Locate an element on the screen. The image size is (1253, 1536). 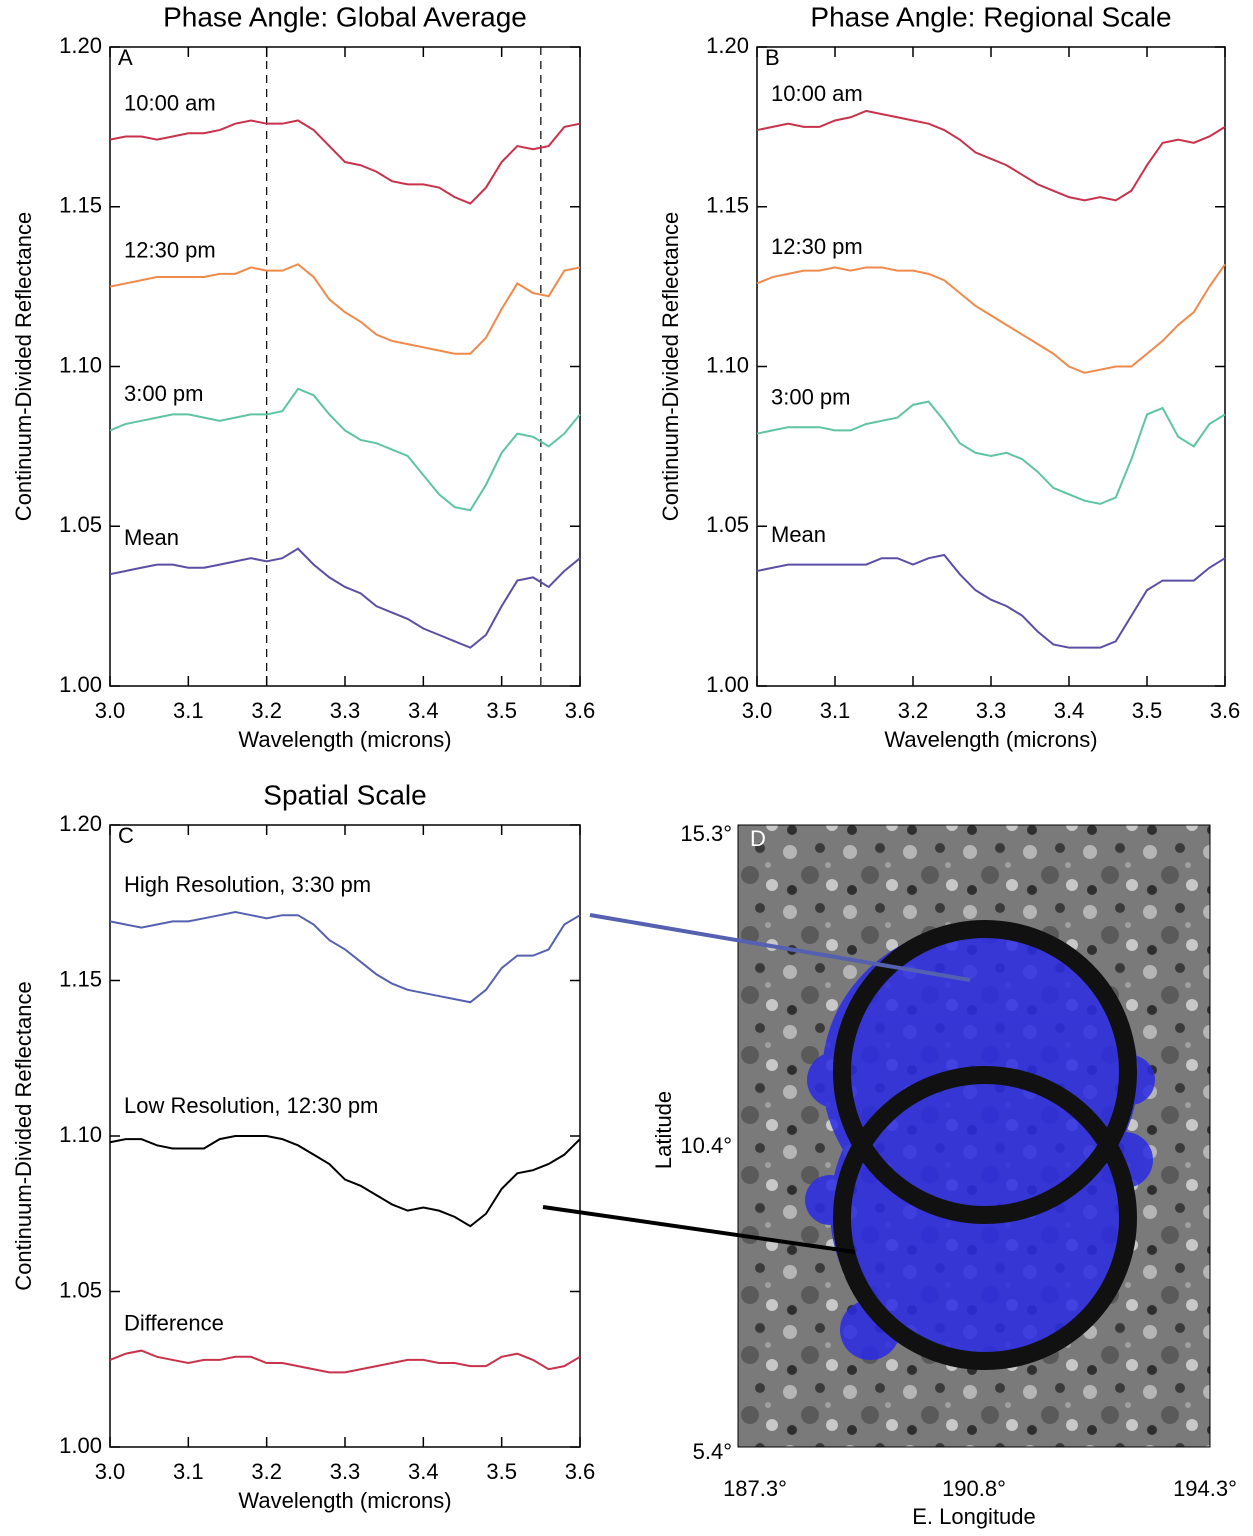
lat-label: 5.4° is located at coordinates (712, 1451).